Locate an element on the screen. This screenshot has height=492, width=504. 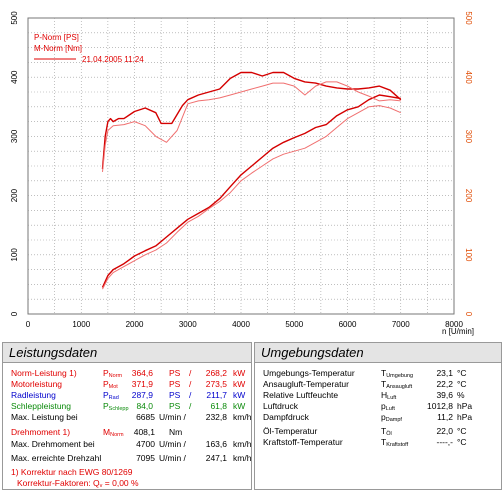
perf-rpm: 6685 is located at coordinates (145, 417).